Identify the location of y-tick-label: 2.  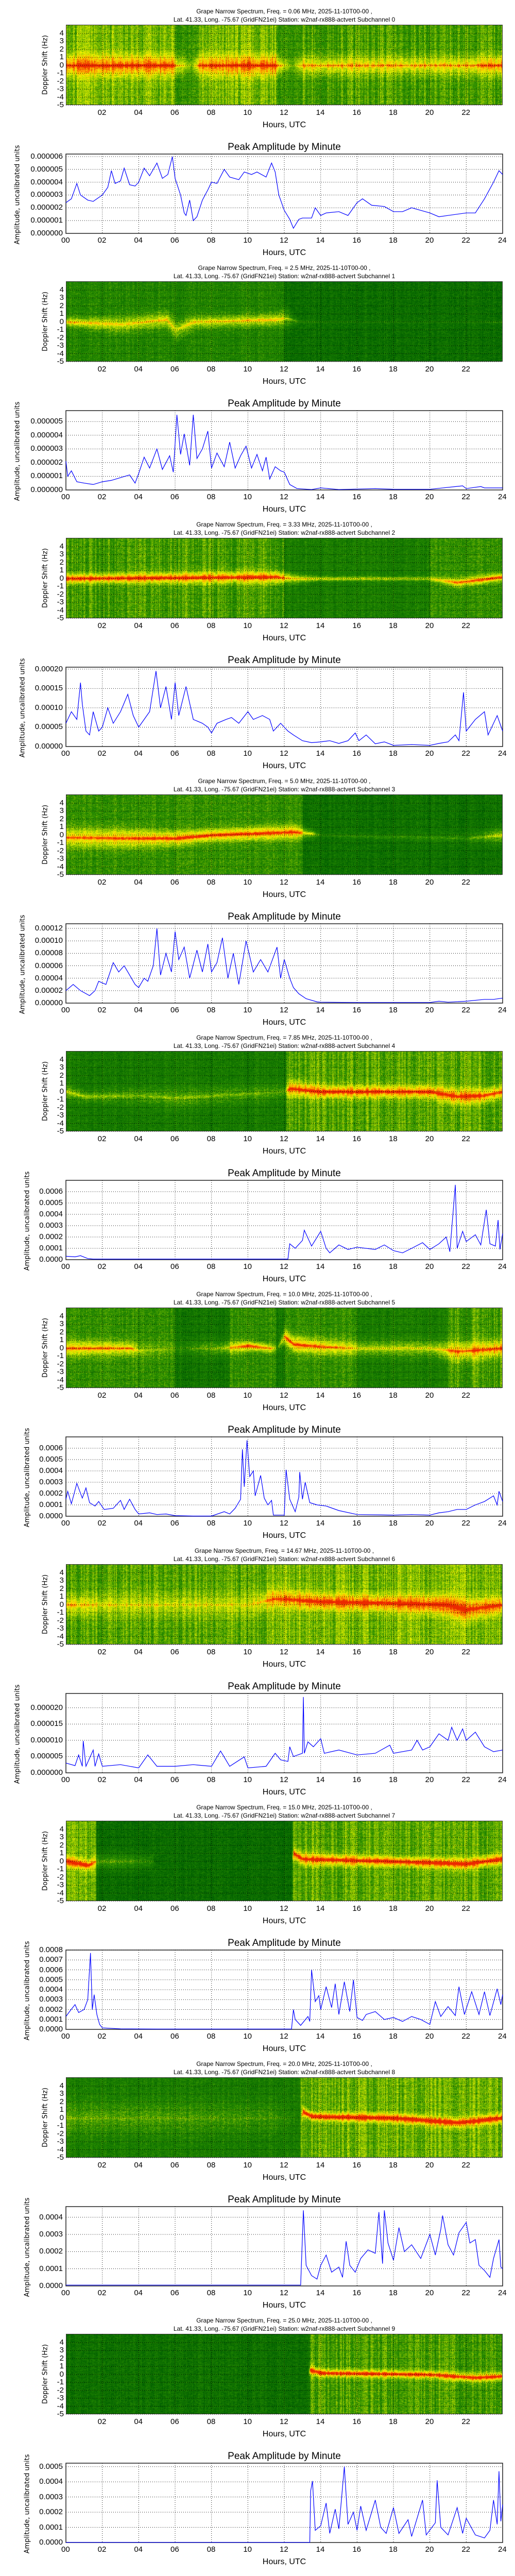
(61, 1588).